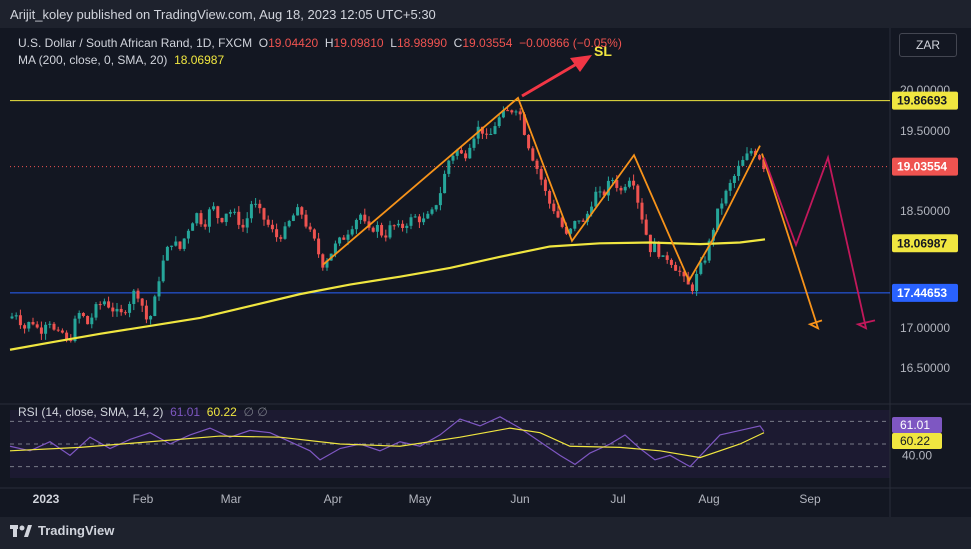 This screenshot has height=549, width=971. Describe the element at coordinates (566, 70) in the screenshot. I see `sl-annotation: SL` at that location.